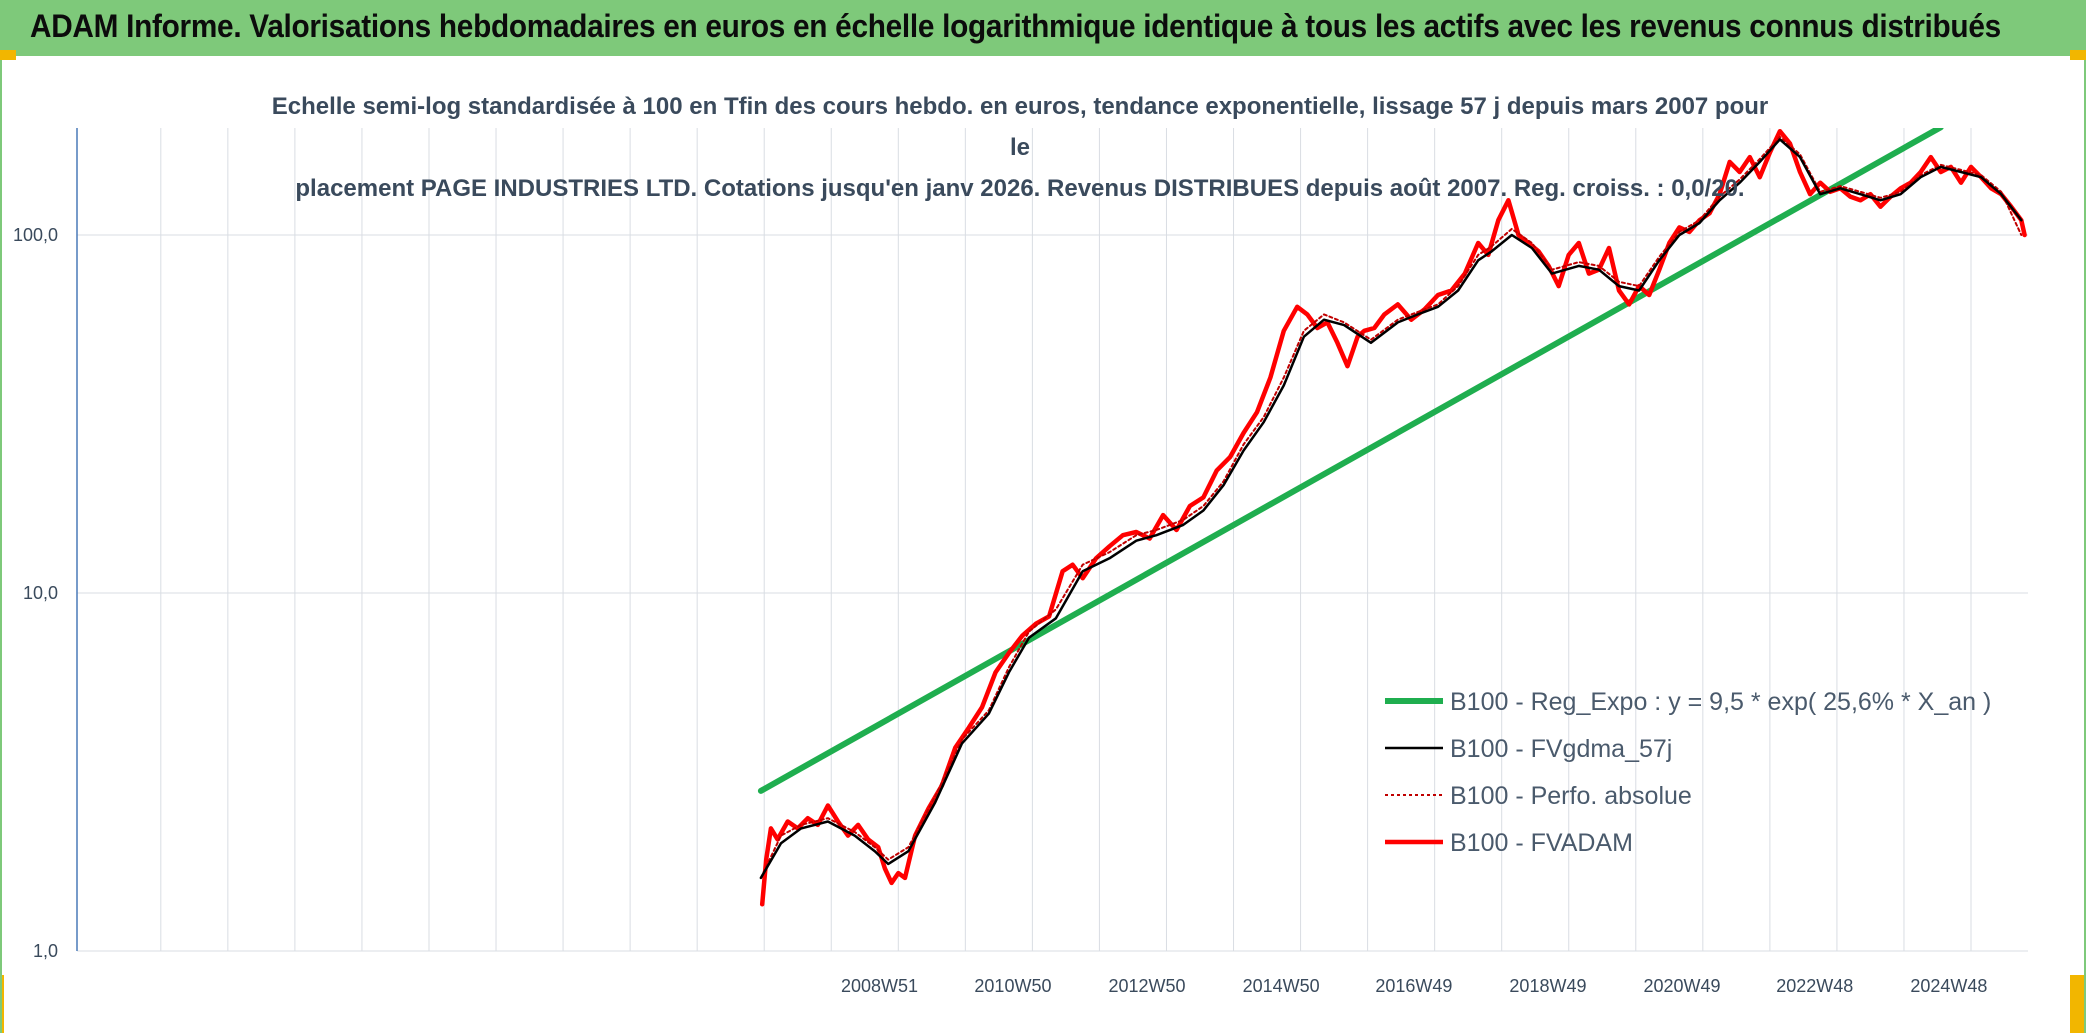 This screenshot has height=1033, width=2086. What do you see at coordinates (1012, 986) in the screenshot?
I see `x-tick-label: 2010W50` at bounding box center [1012, 986].